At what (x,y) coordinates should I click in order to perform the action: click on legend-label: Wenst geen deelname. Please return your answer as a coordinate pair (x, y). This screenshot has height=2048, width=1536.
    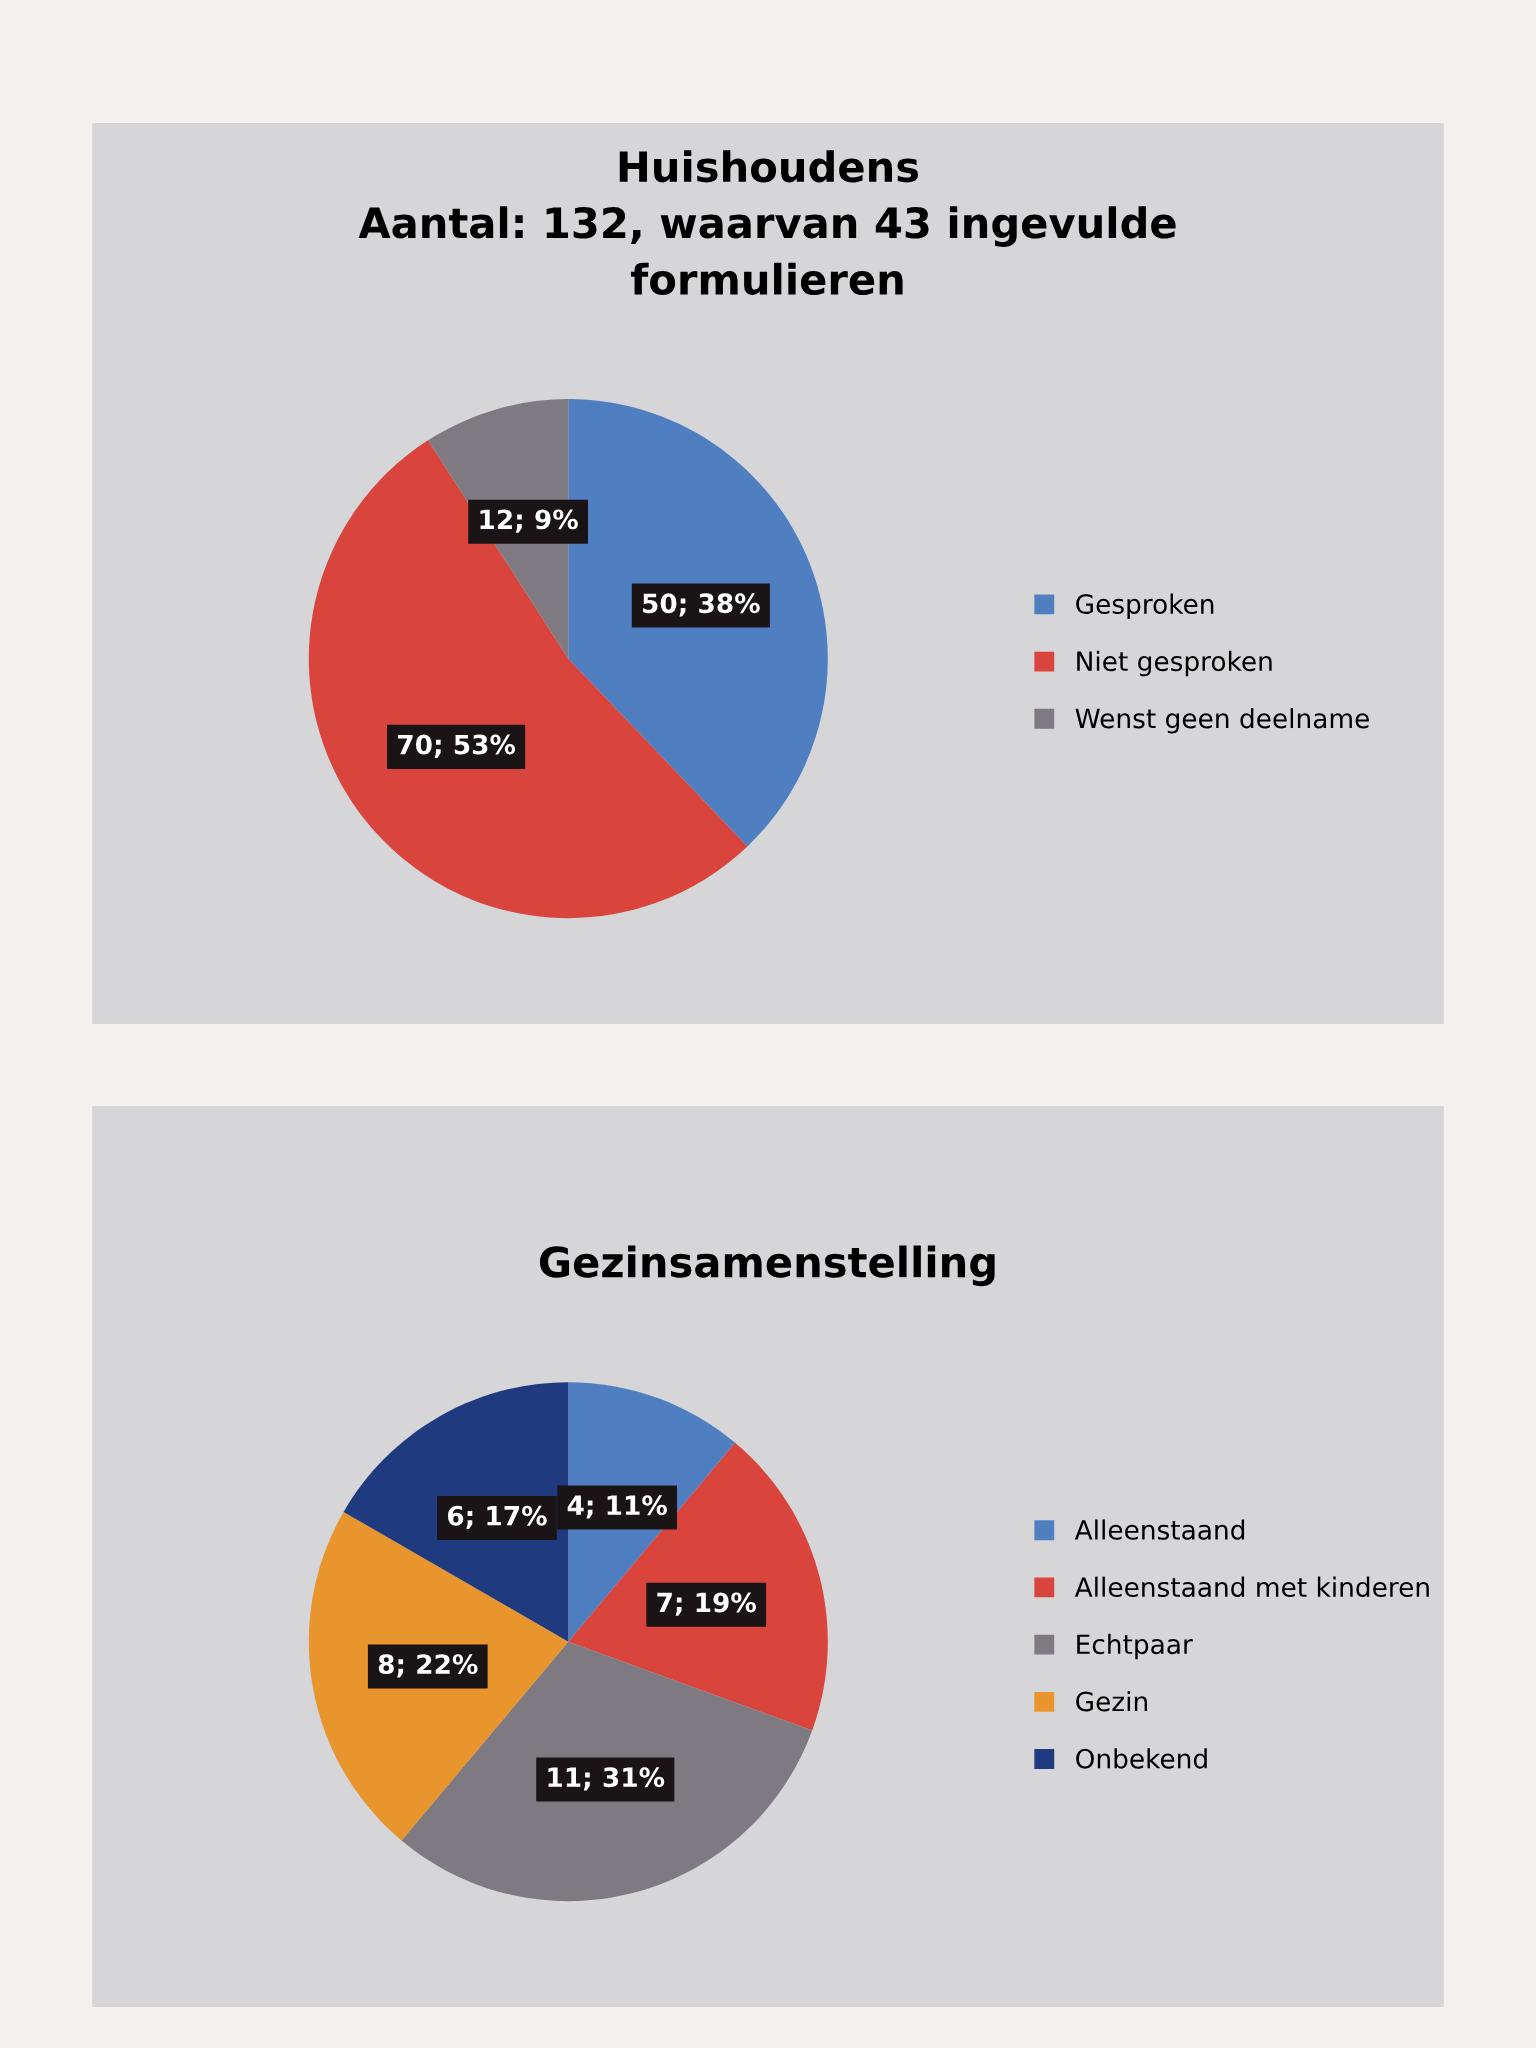
    Looking at the image, I should click on (1222, 720).